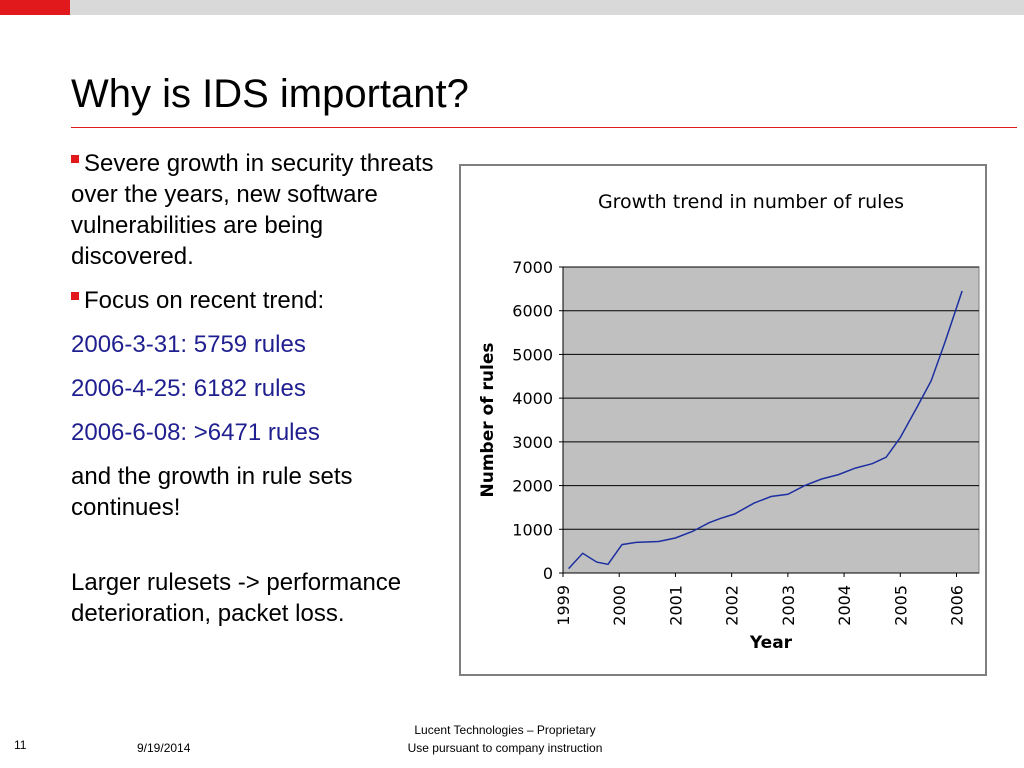 This screenshot has width=1024, height=768. Describe the element at coordinates (35, 7) in the screenshot. I see `top-accent-bar` at that location.